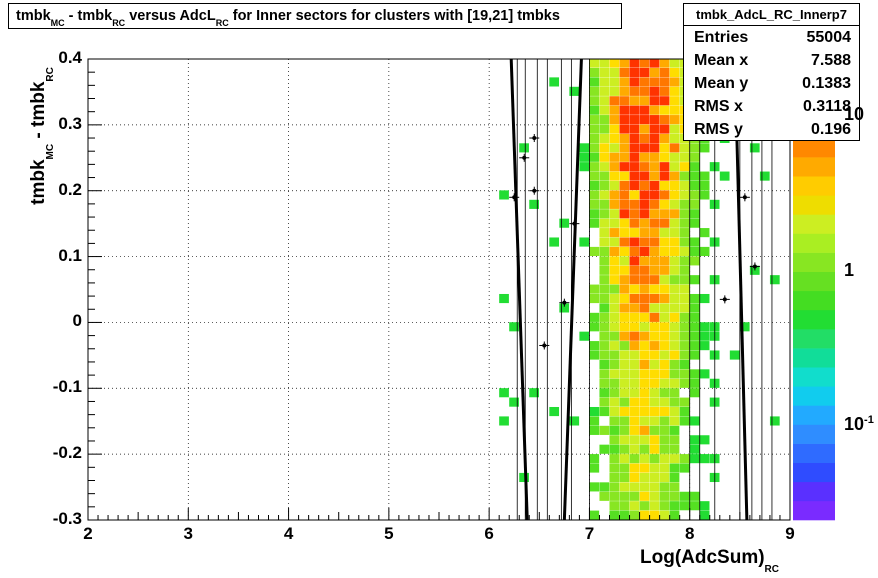  What do you see at coordinates (589, 533) in the screenshot?
I see `x-tick-label: 7` at bounding box center [589, 533].